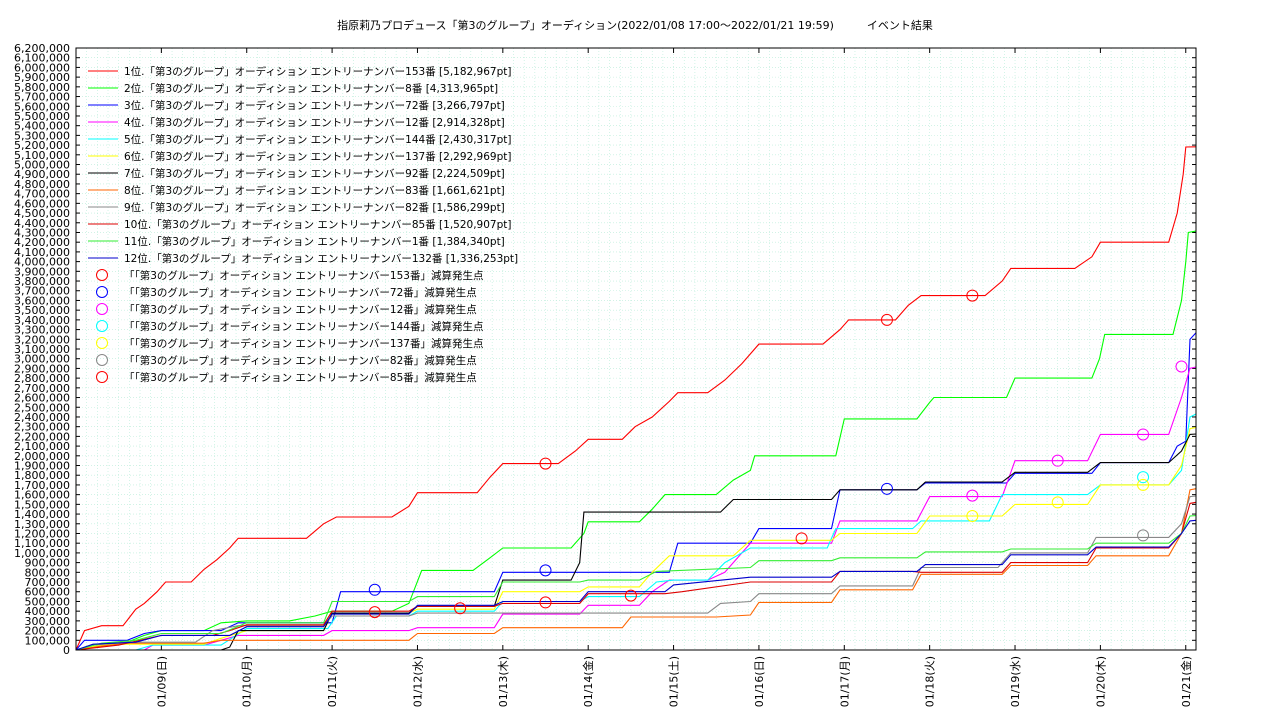 This screenshot has height=720, width=1280. I want to click on x-tick-label: 01/20(木), so click(1100, 681).